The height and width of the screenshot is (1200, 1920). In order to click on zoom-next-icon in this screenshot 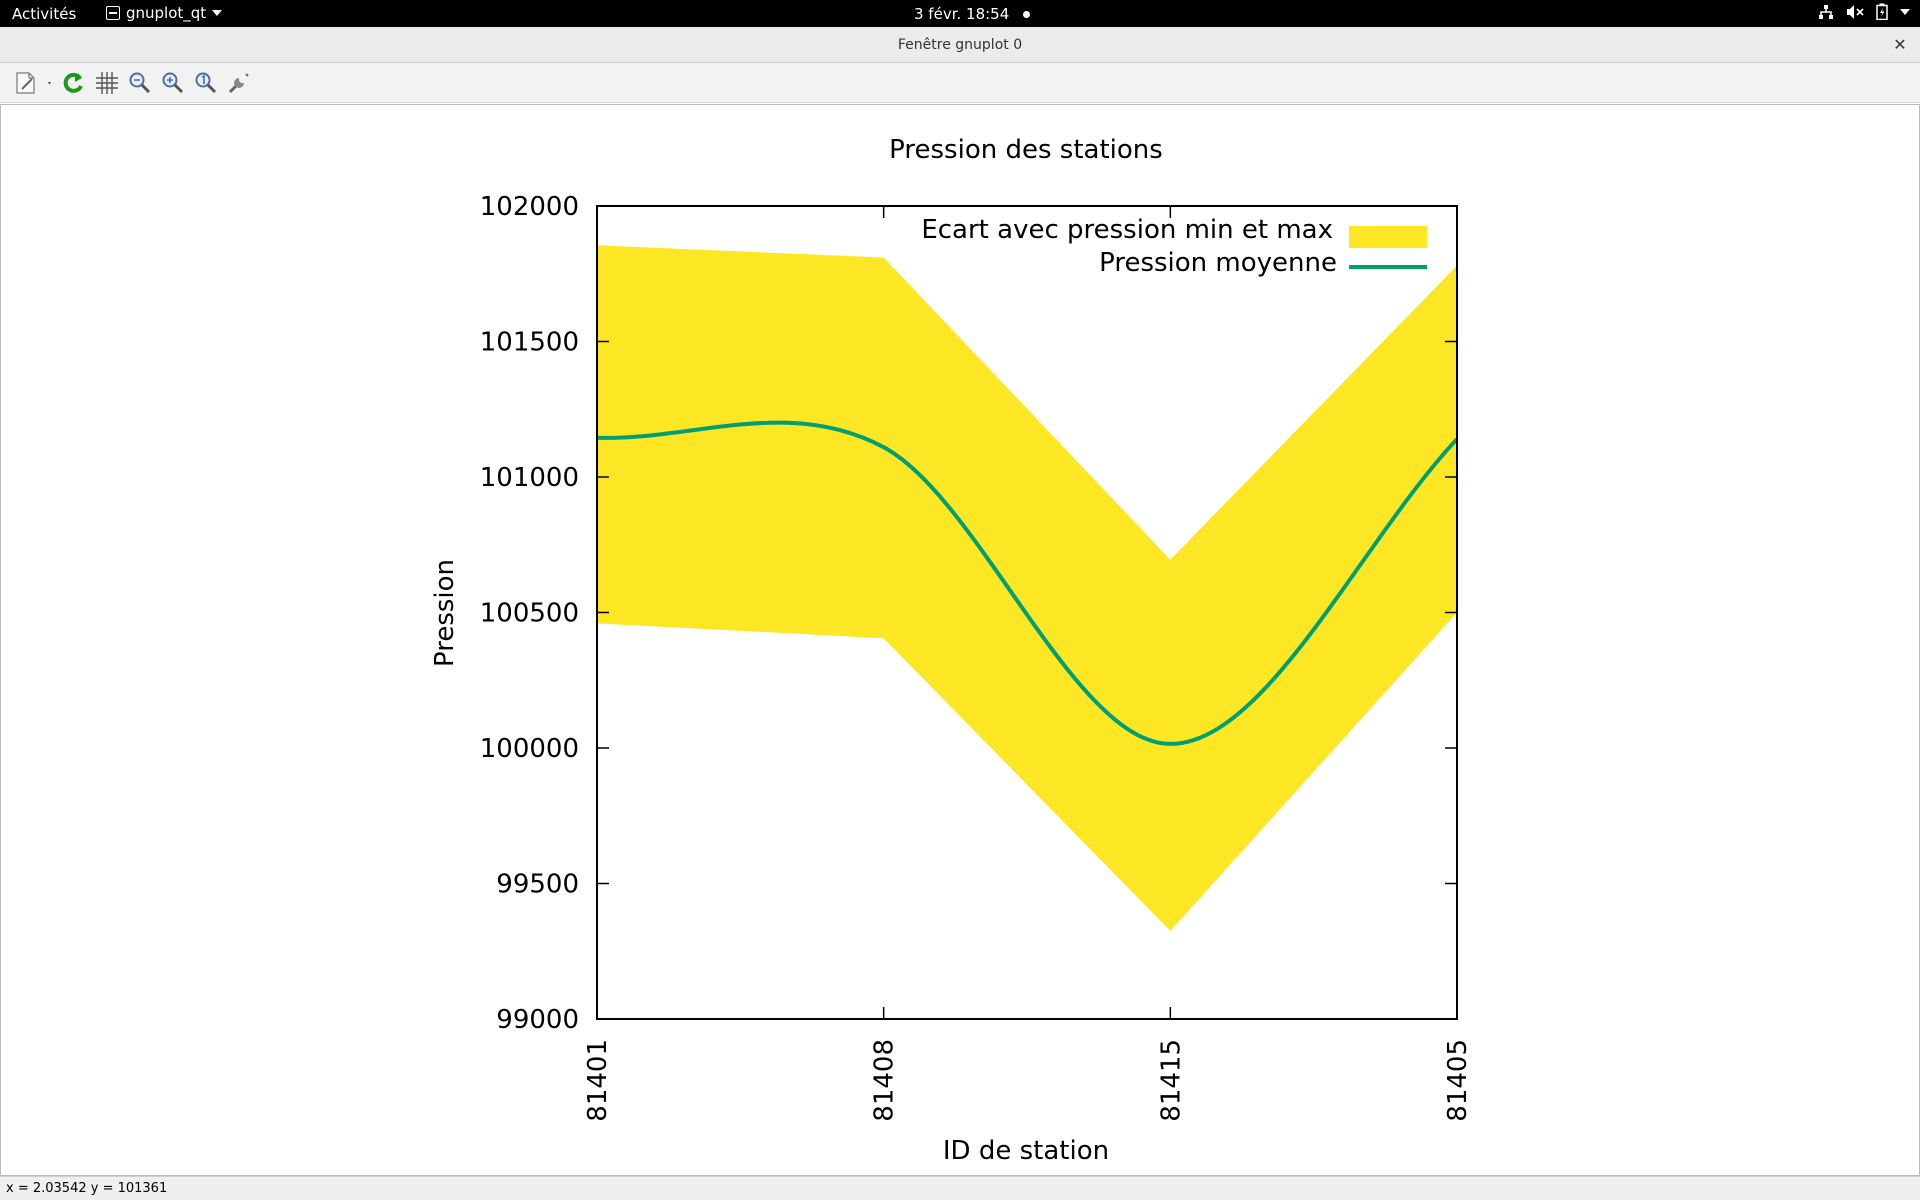, I will do `click(173, 83)`.